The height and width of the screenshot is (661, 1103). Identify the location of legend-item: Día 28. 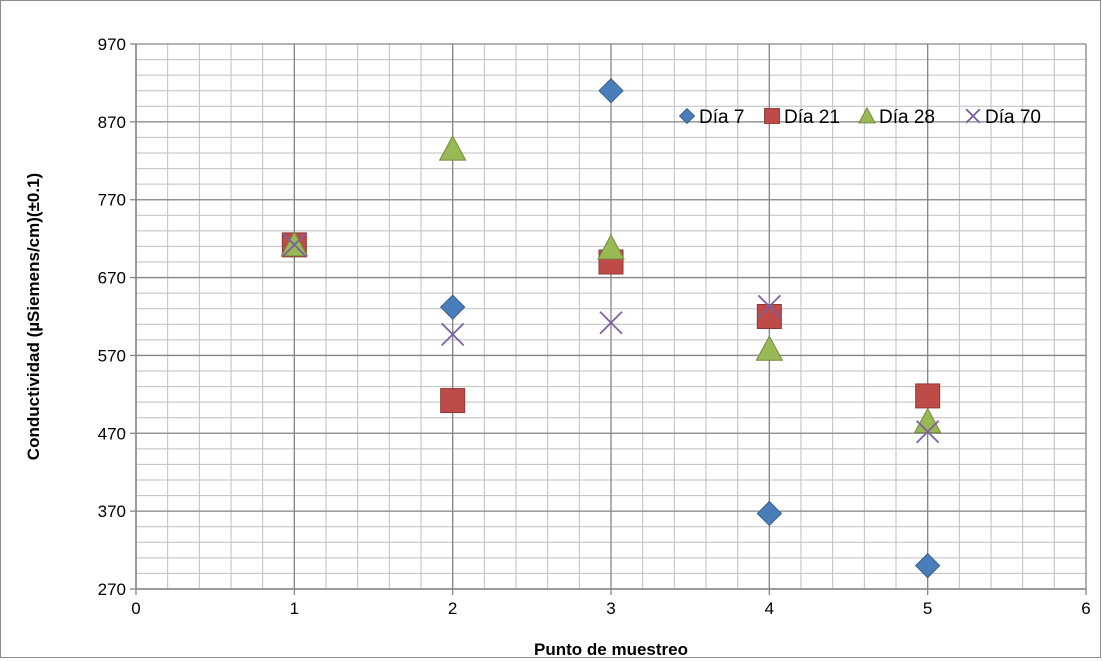
(896, 117).